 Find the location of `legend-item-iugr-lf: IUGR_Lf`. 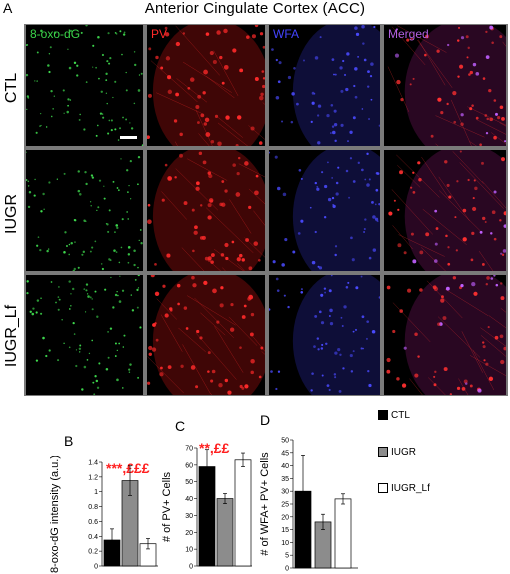

legend-item-iugr-lf: IUGR_Lf is located at coordinates (404, 488).